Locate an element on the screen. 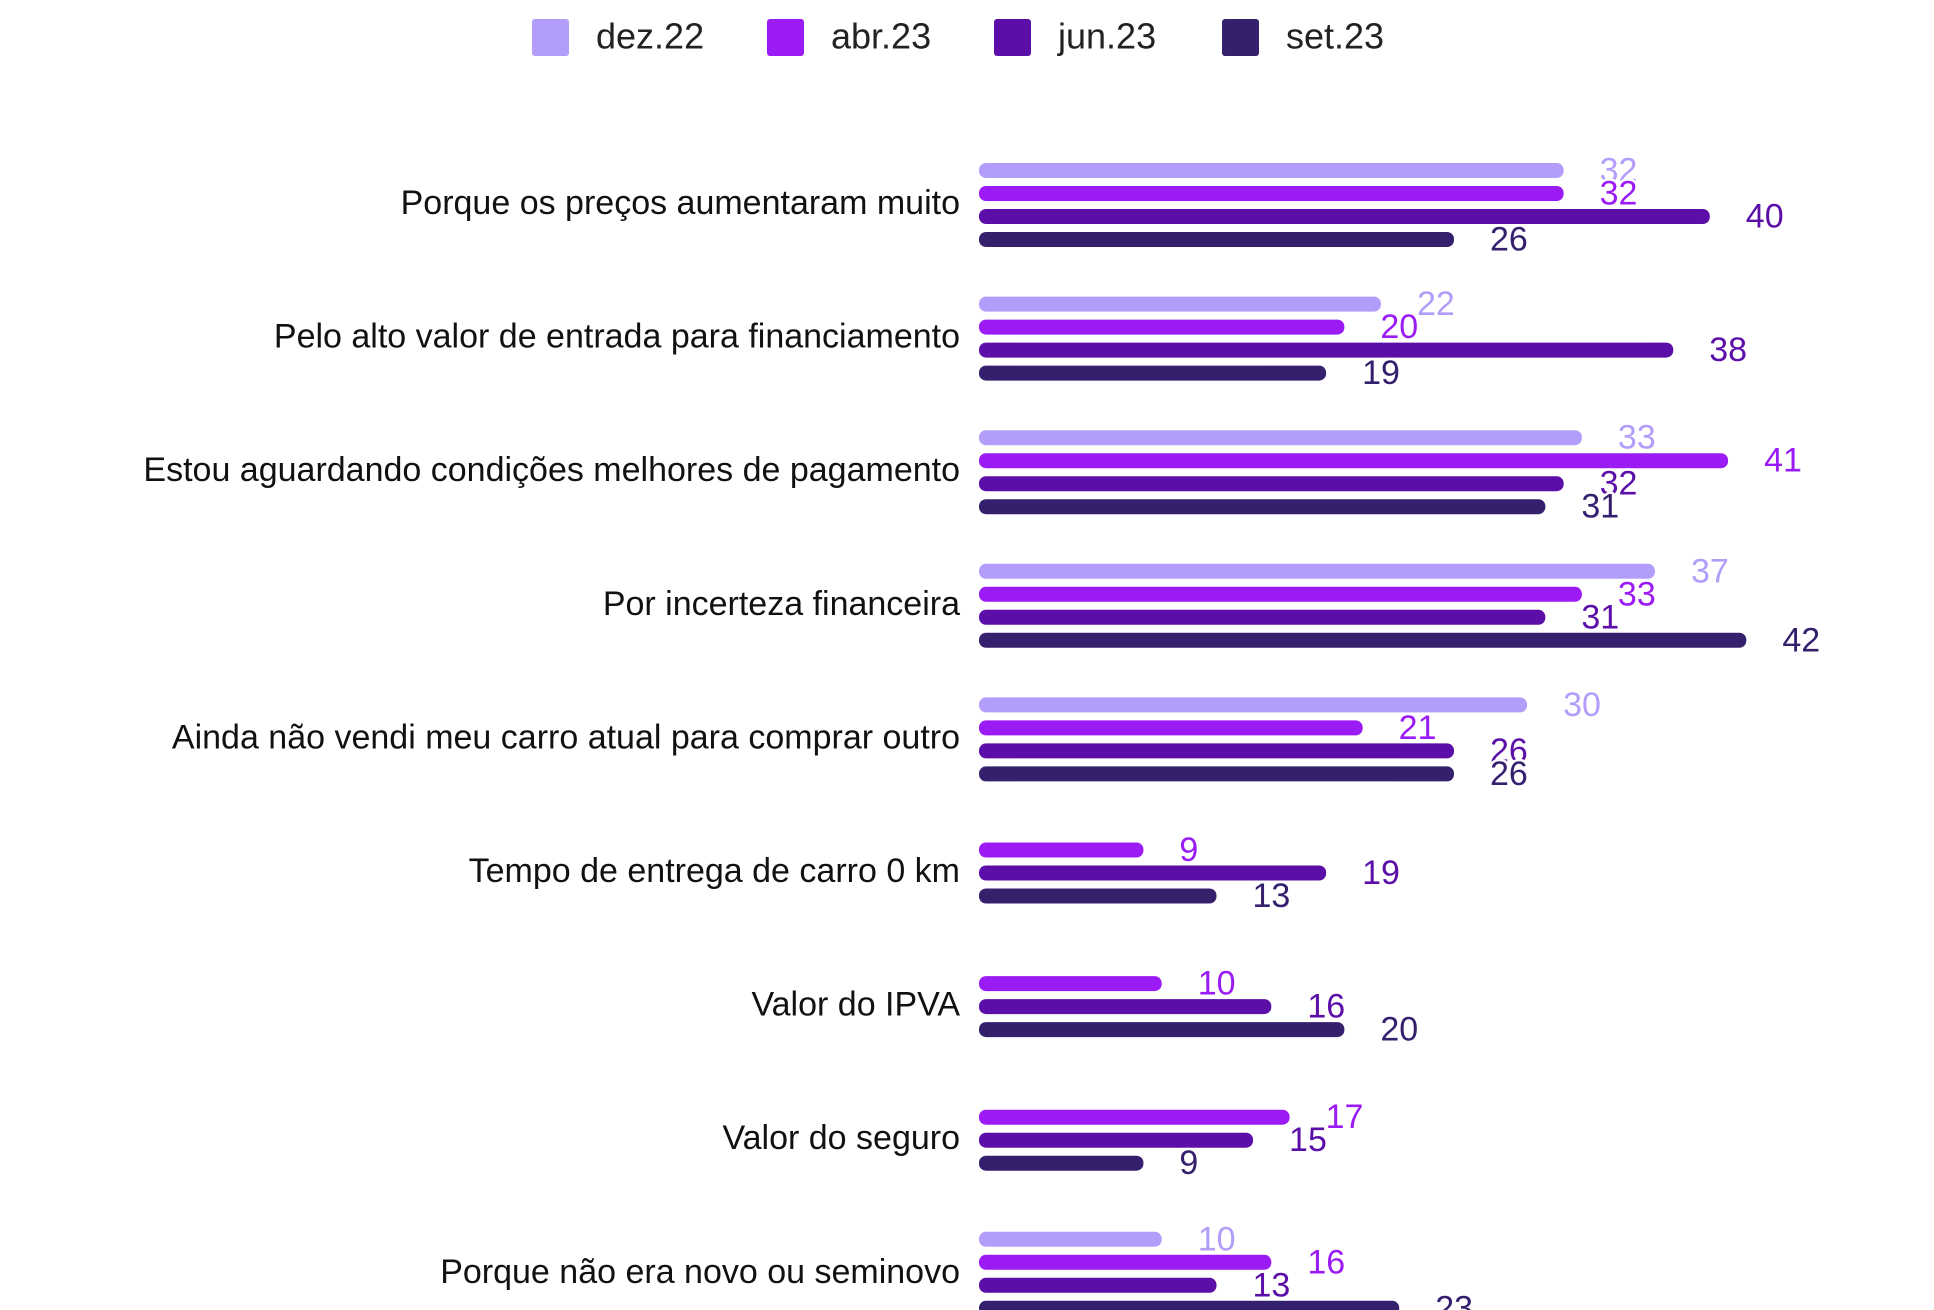 This screenshot has width=1934, height=1310. category-label: Valor do IPVA is located at coordinates (855, 1005).